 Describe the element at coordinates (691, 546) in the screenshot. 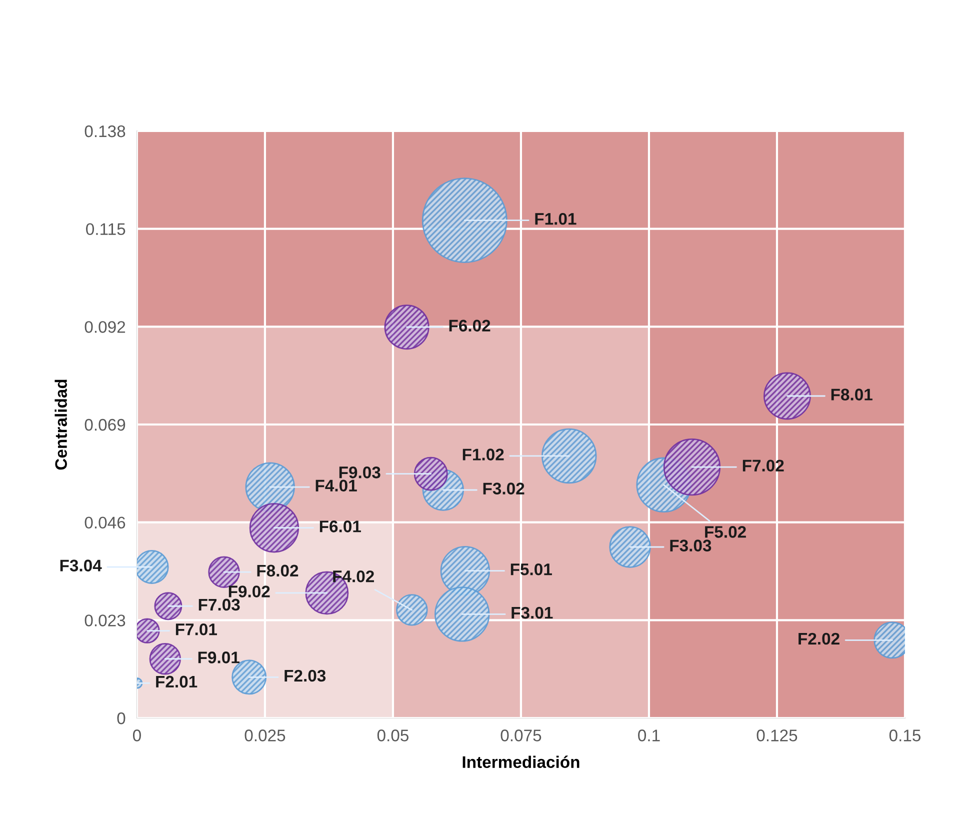

I see `annotation: F3.03` at that location.